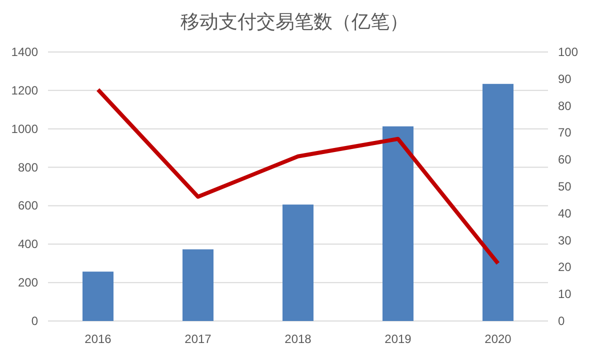 This screenshot has height=360, width=589. Describe the element at coordinates (565, 159) in the screenshot. I see `y2-tick-label: 60` at that location.